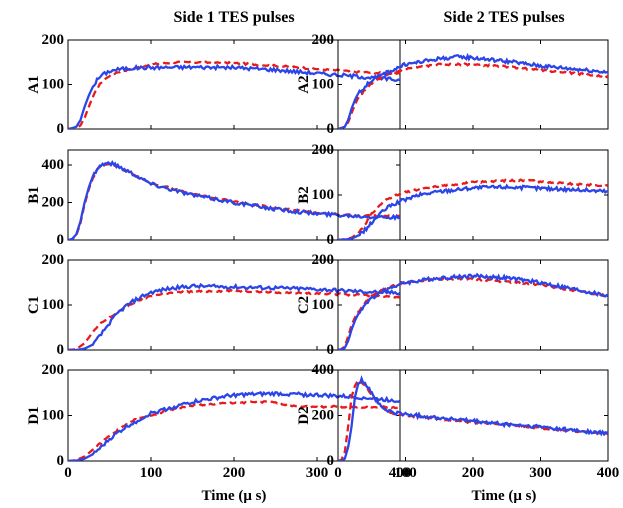 This screenshot has height=508, width=623. Describe the element at coordinates (233, 17) in the screenshot. I see `column-title-side1: Side 1 TES pulses` at that location.